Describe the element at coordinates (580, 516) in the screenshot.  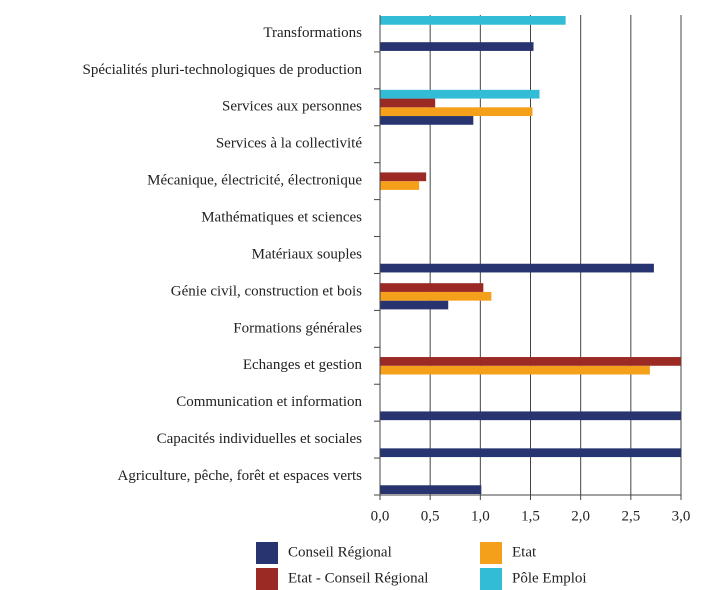
I see `x-tick-label: 2,0` at that location.